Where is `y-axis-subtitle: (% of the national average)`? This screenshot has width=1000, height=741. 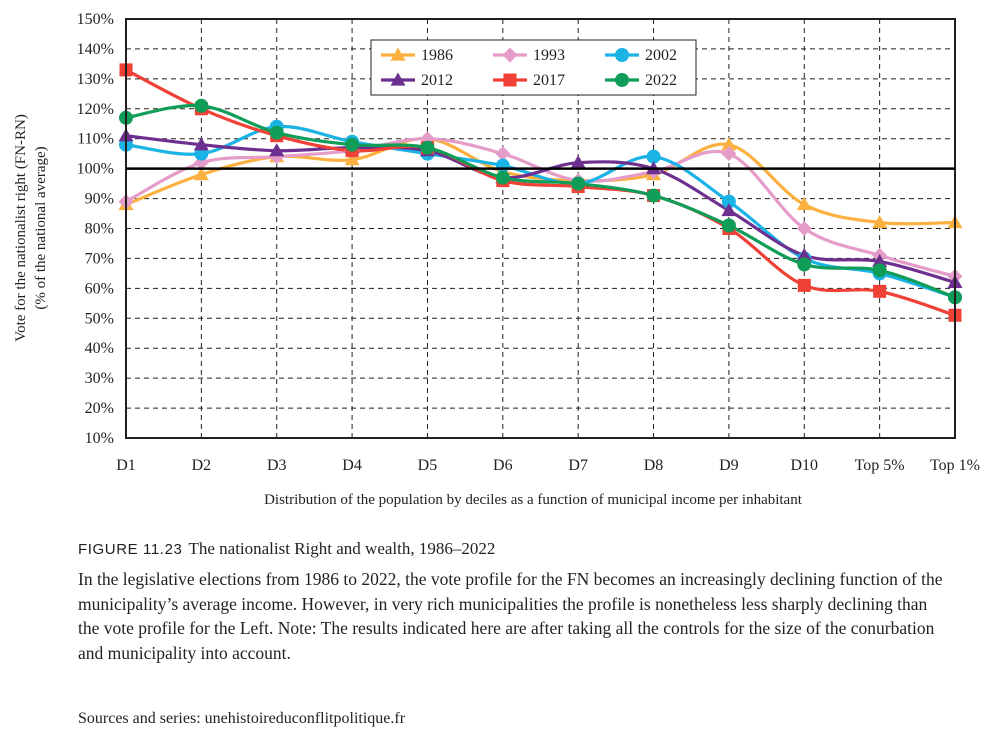
y-axis-subtitle: (% of the national average) is located at coordinates (41, 227).